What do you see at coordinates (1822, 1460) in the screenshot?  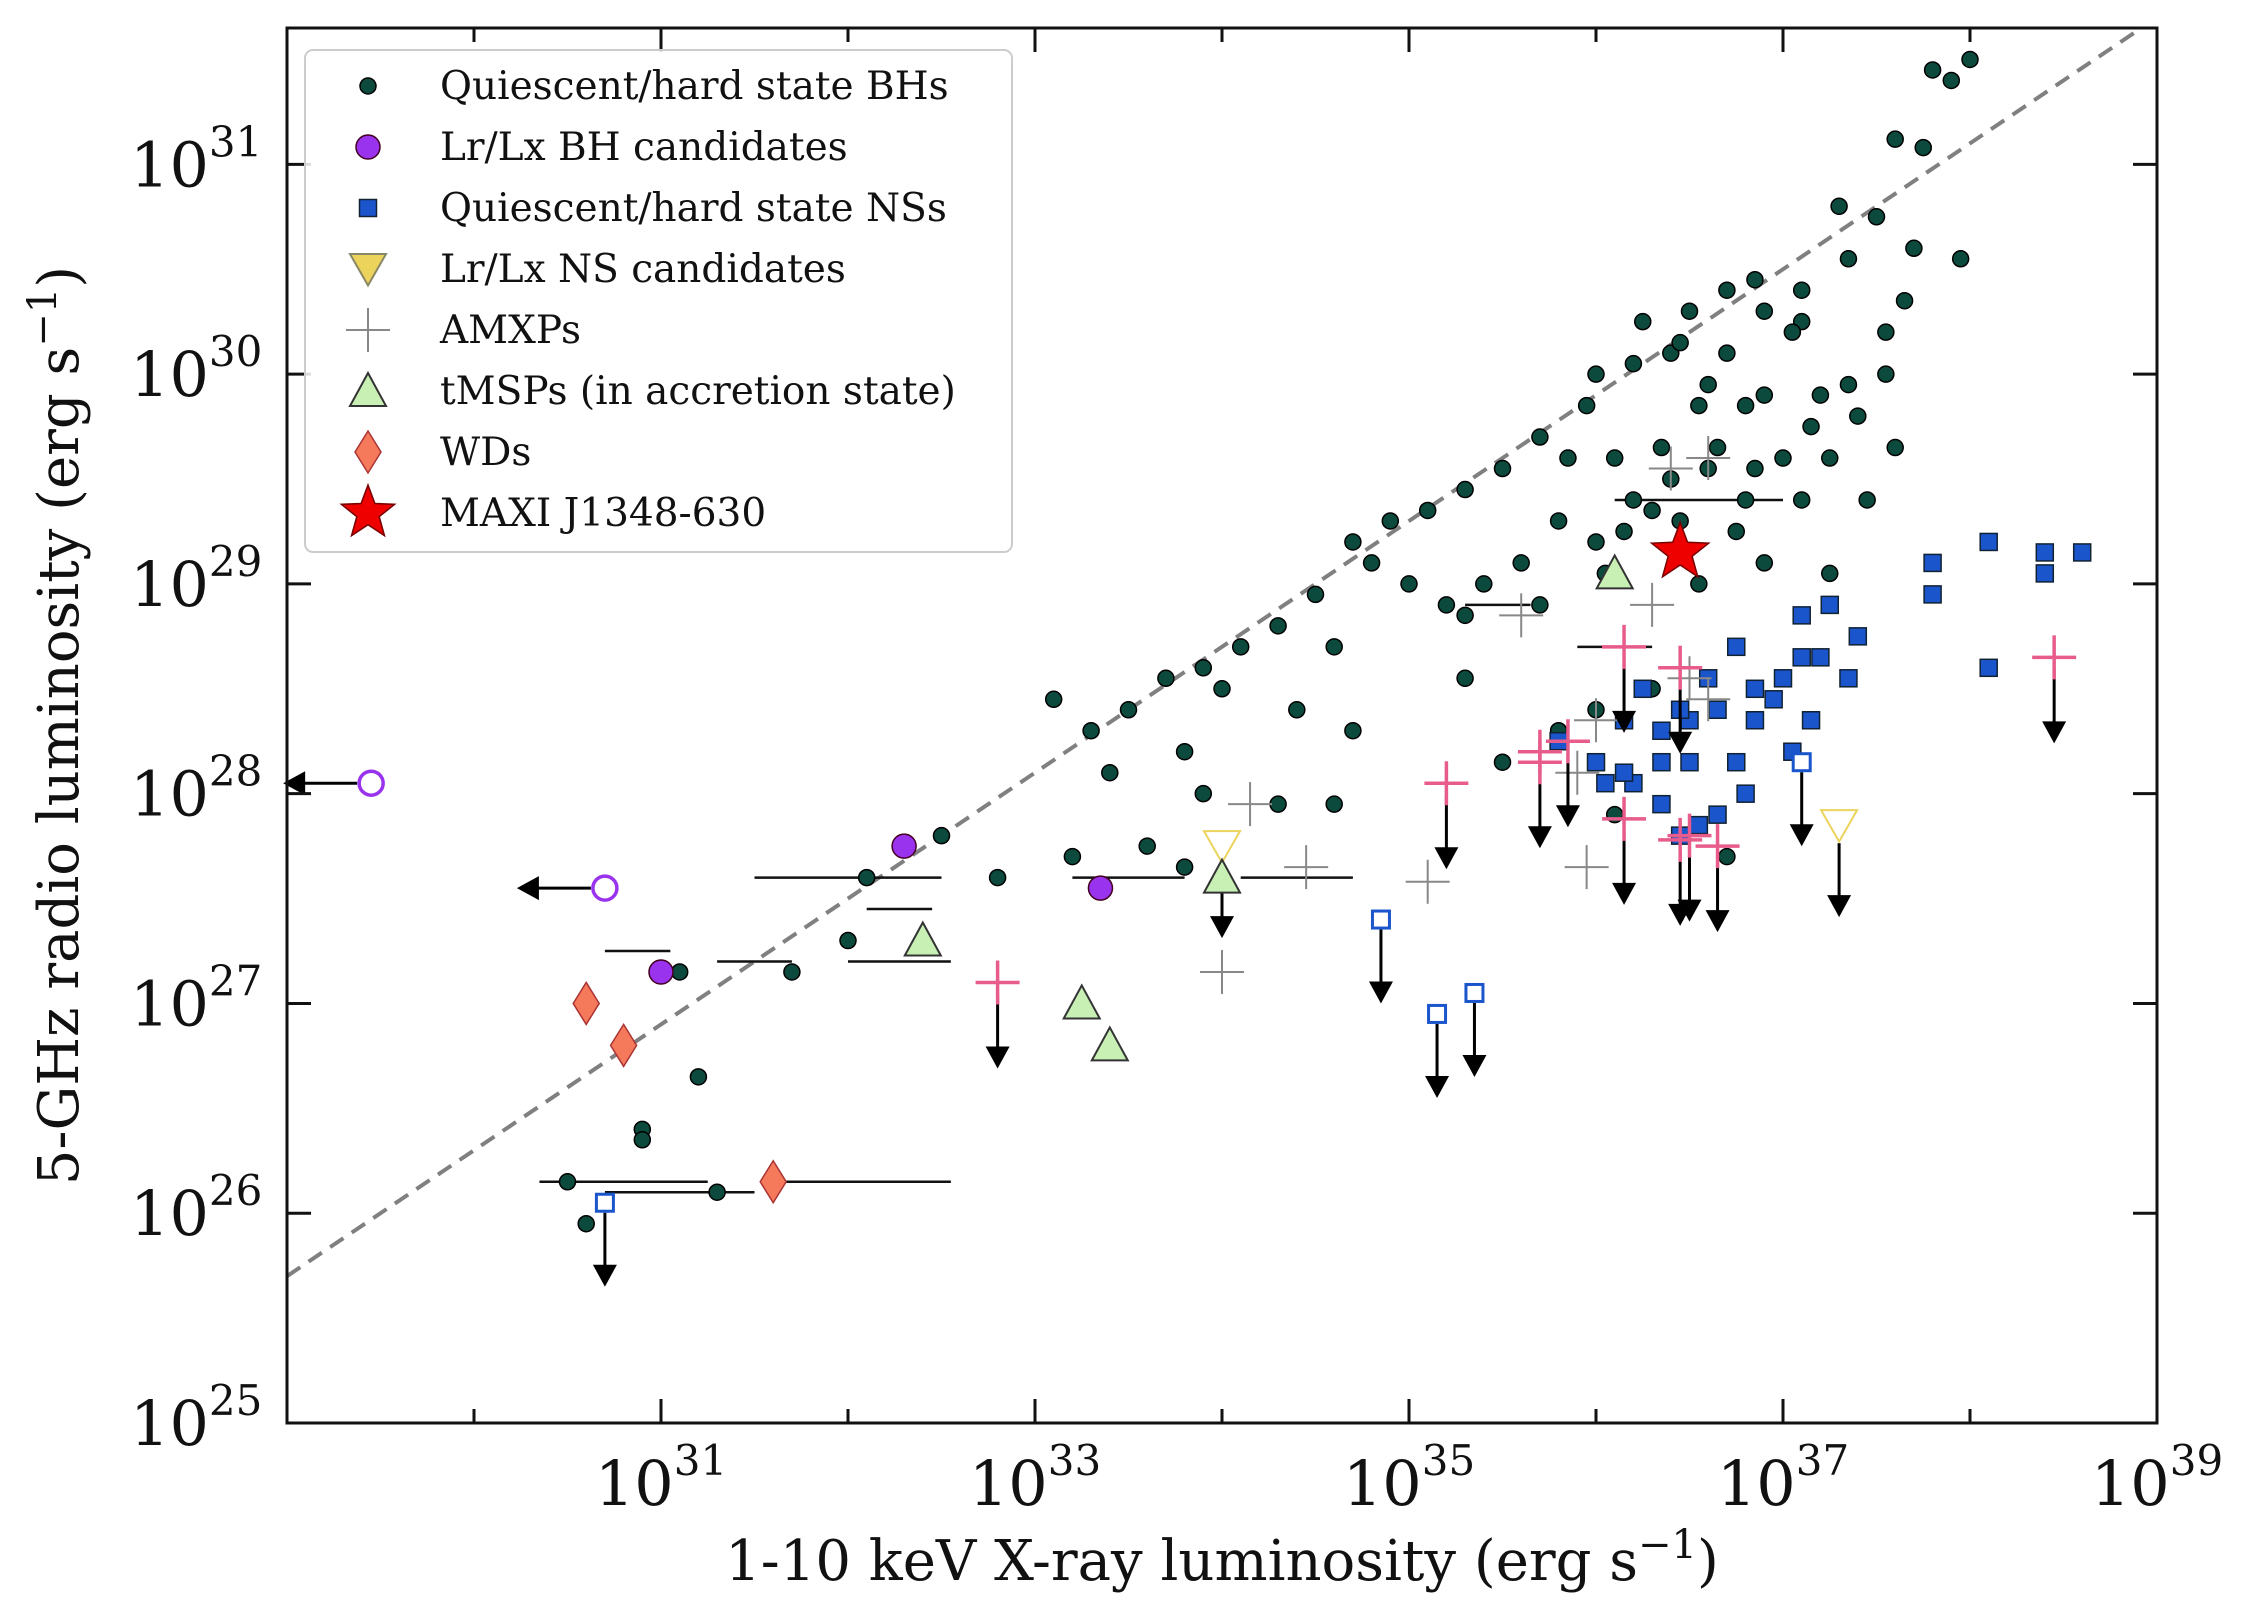 I see `x-tick-label-exp: 37` at bounding box center [1822, 1460].